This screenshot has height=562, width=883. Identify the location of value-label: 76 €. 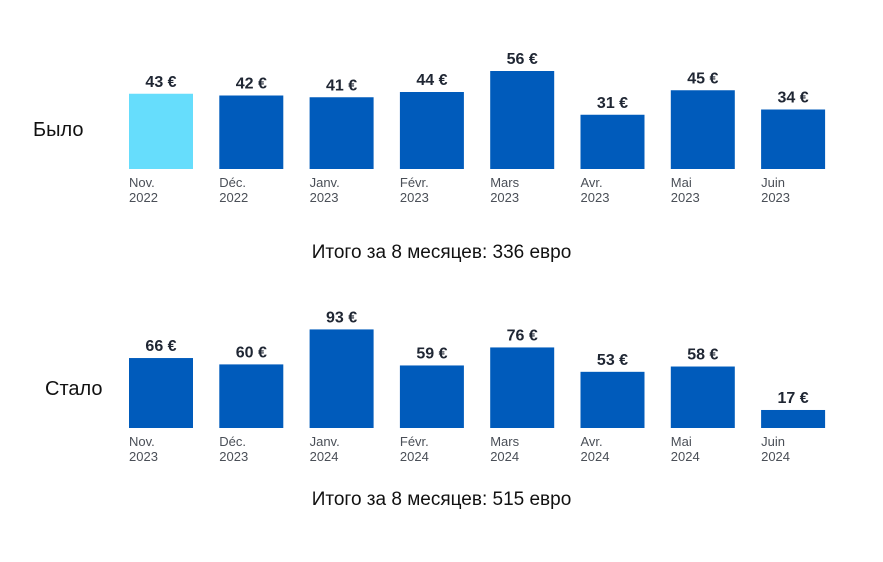
(522, 335).